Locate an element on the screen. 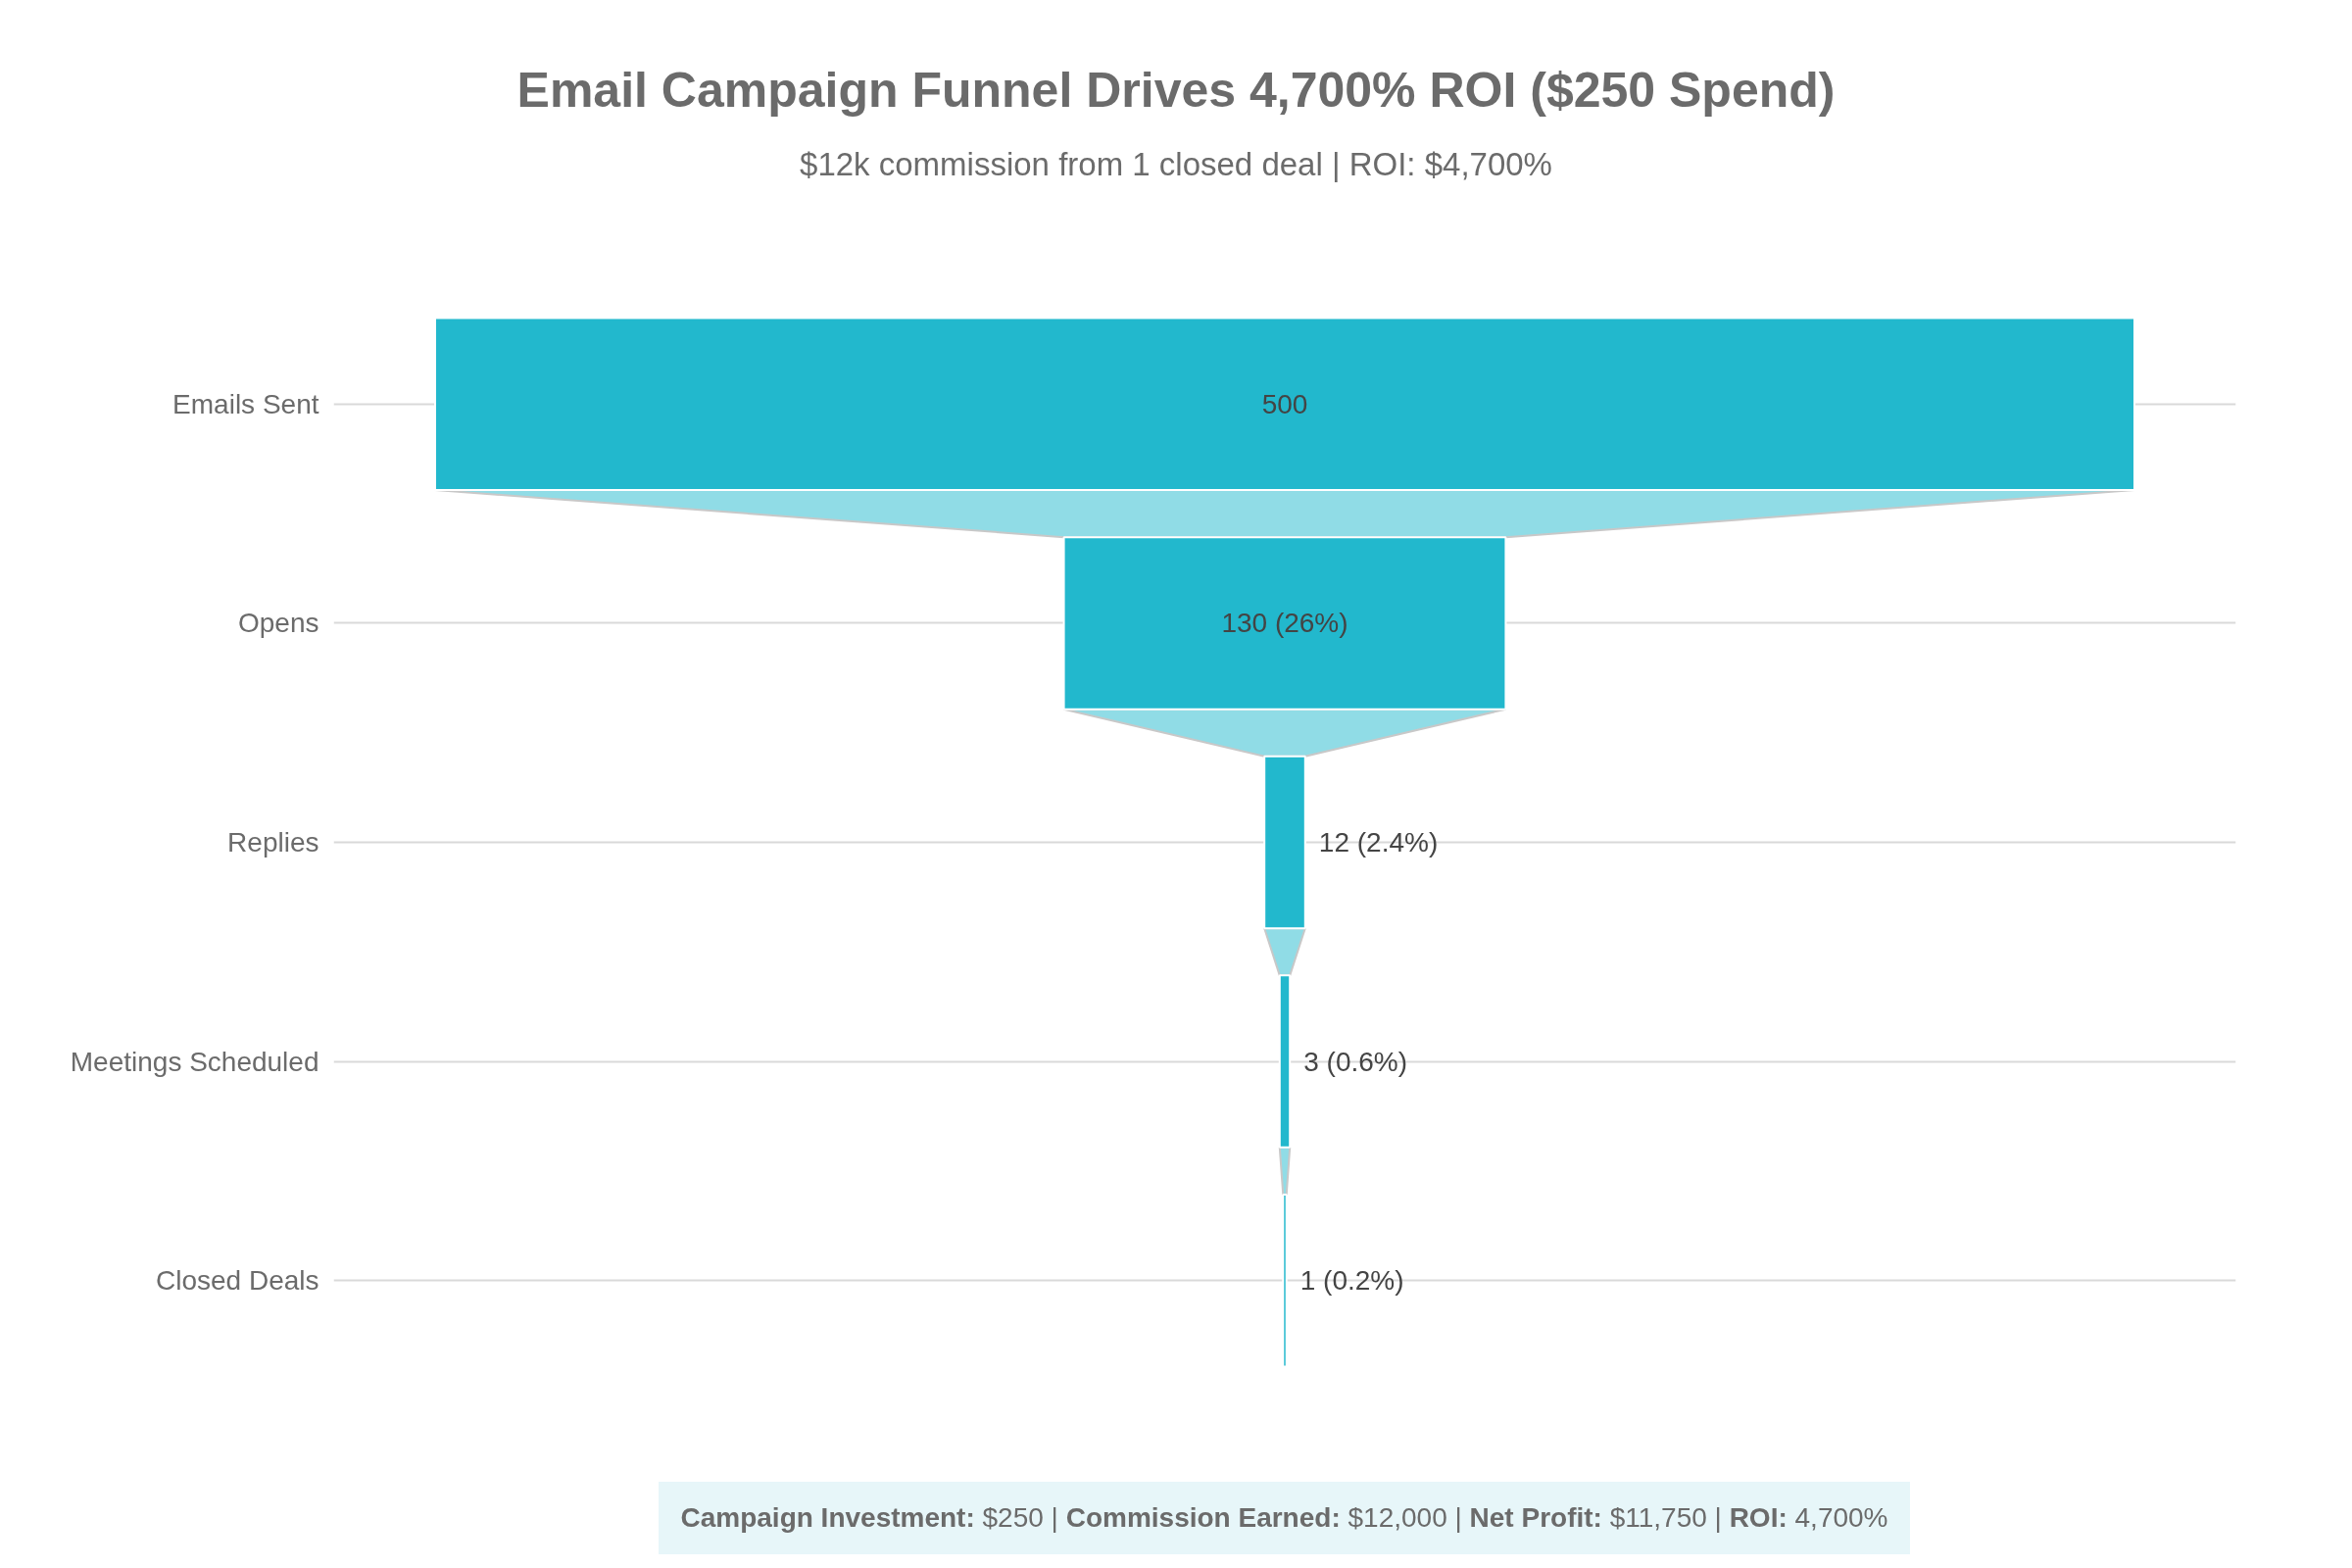 The width and height of the screenshot is (2352, 1568). data-label: 12 (2.4%) is located at coordinates (1378, 842).